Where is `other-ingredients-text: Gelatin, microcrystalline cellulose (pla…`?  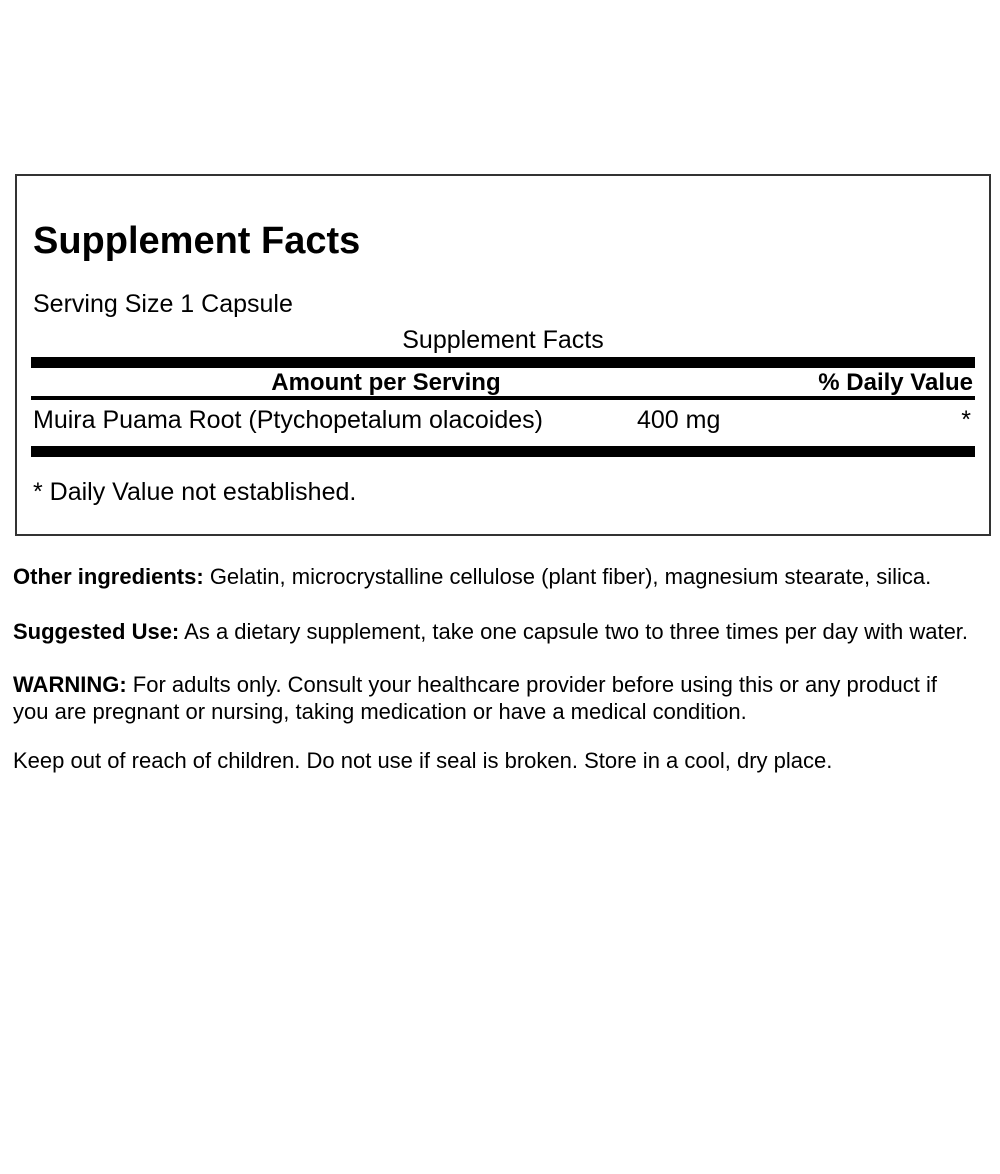 other-ingredients-text: Gelatin, microcrystalline cellulose (pla… is located at coordinates (570, 576).